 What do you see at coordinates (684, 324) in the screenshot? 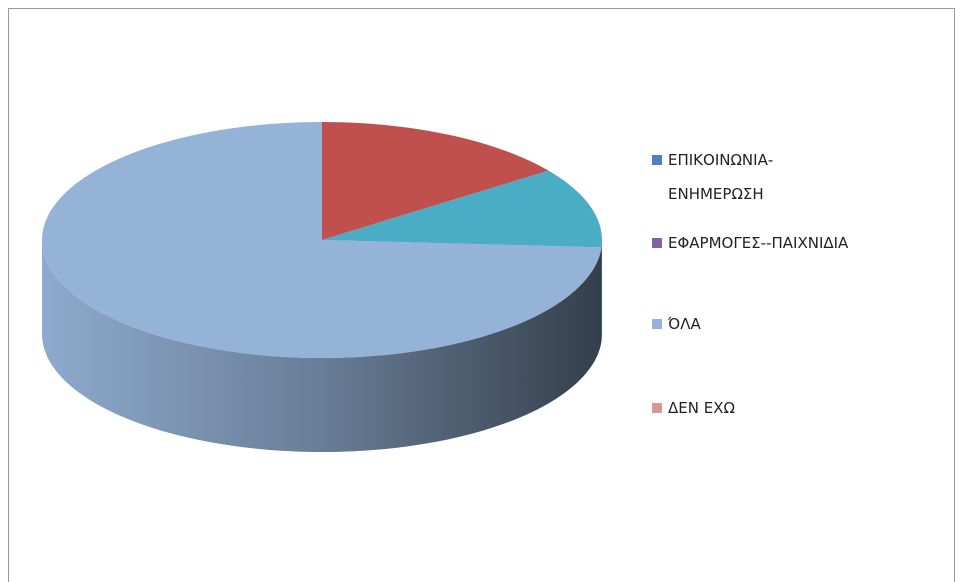
I see `legend-label: ΌΛΑ` at bounding box center [684, 324].